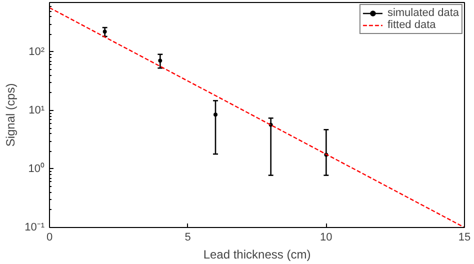 The width and height of the screenshot is (474, 264). What do you see at coordinates (34, 228) in the screenshot?
I see `y-tick-label: 10⁻¹` at bounding box center [34, 228].